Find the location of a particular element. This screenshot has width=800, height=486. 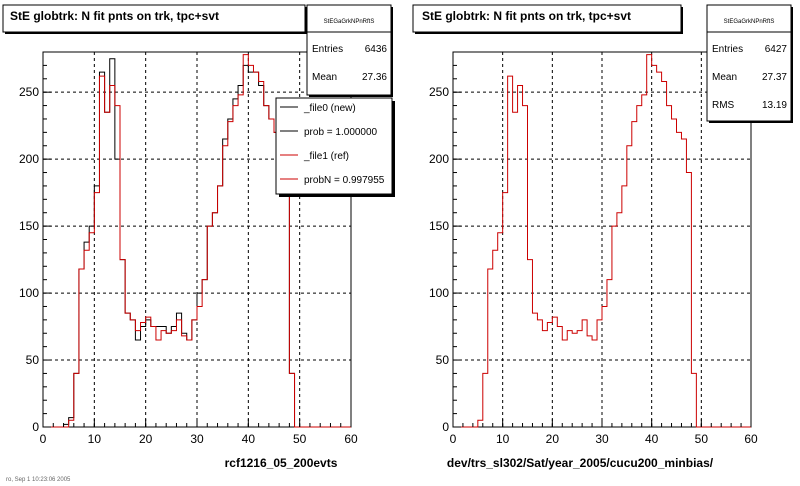

legend-entry-label: _file0 (new) is located at coordinates (329, 108).